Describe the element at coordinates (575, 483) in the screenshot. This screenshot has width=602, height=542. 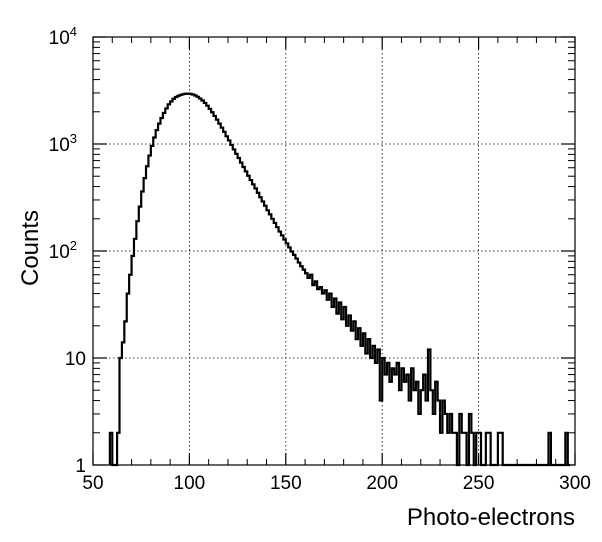
I see `x-tick-label: 300` at that location.